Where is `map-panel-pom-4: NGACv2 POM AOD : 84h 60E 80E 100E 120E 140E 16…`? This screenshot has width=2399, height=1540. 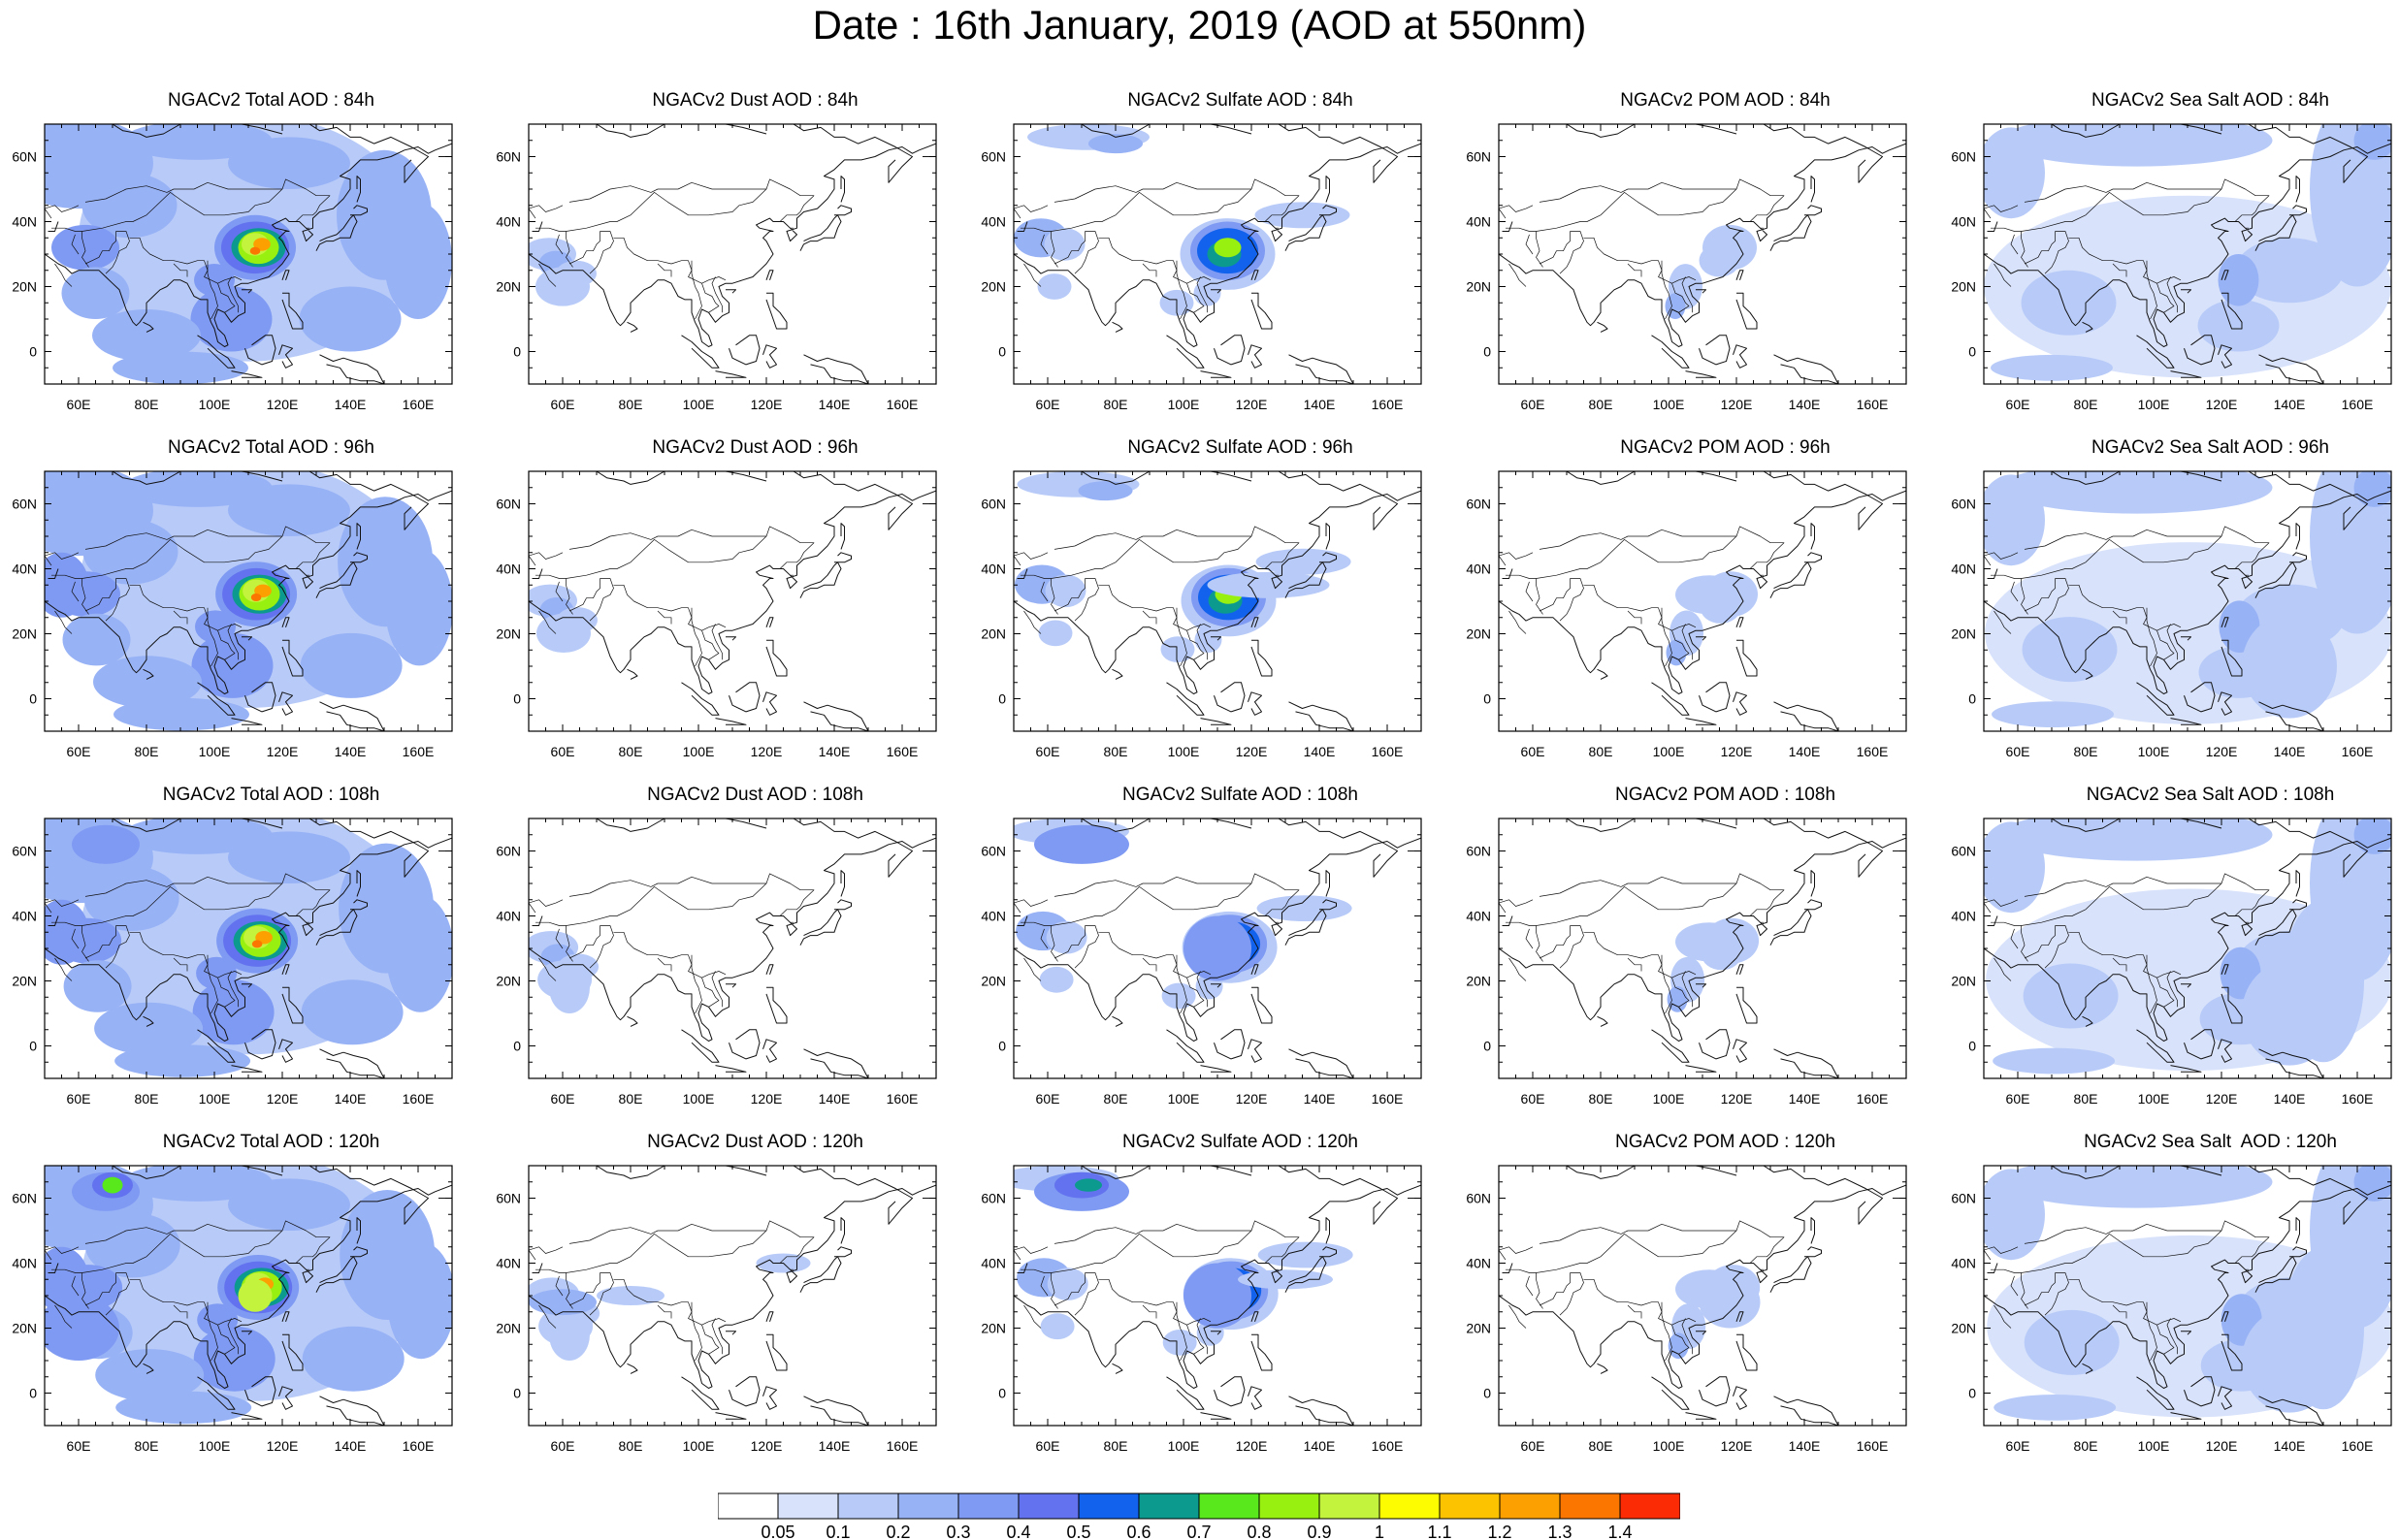
map-panel-pom-4: NGACv2 POM AOD : 84h 60E 80E 100E 120E 140E 16… is located at coordinates (1711, 263).